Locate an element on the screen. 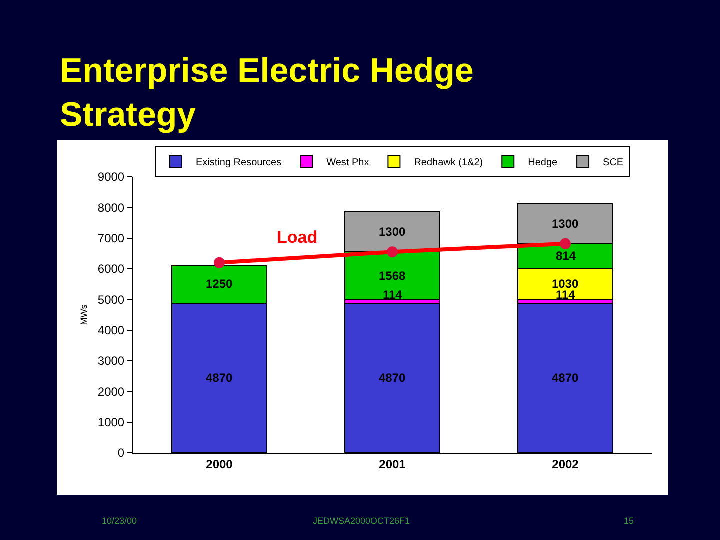  chart-title: Enterprise Electric Hedge Strategy is located at coordinates (267, 93).